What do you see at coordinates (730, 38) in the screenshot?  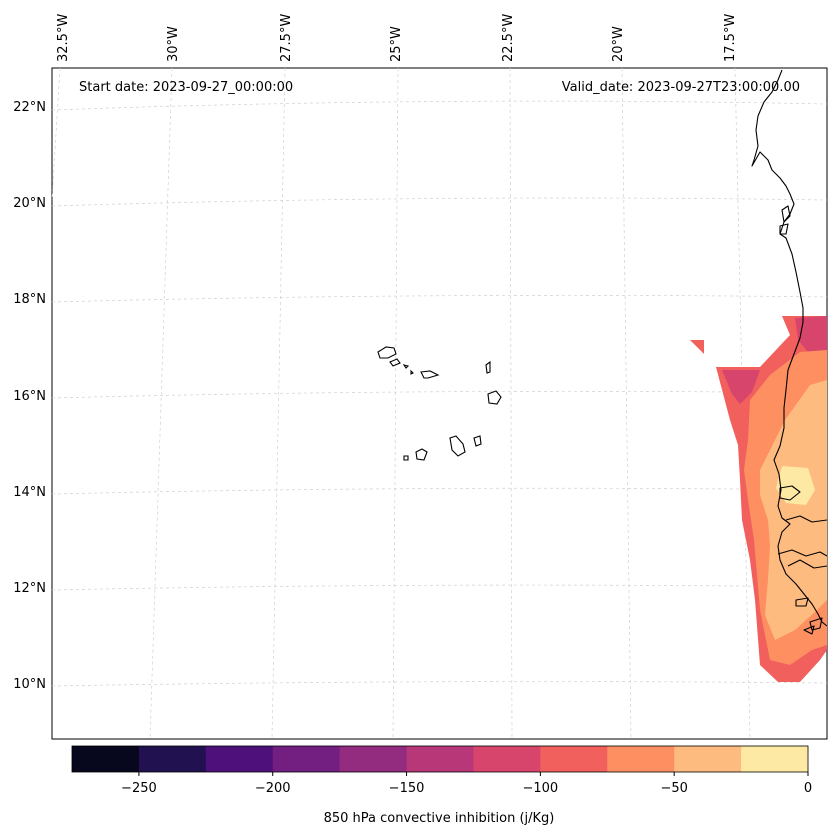 I see `lon-label: 17.5°W` at bounding box center [730, 38].